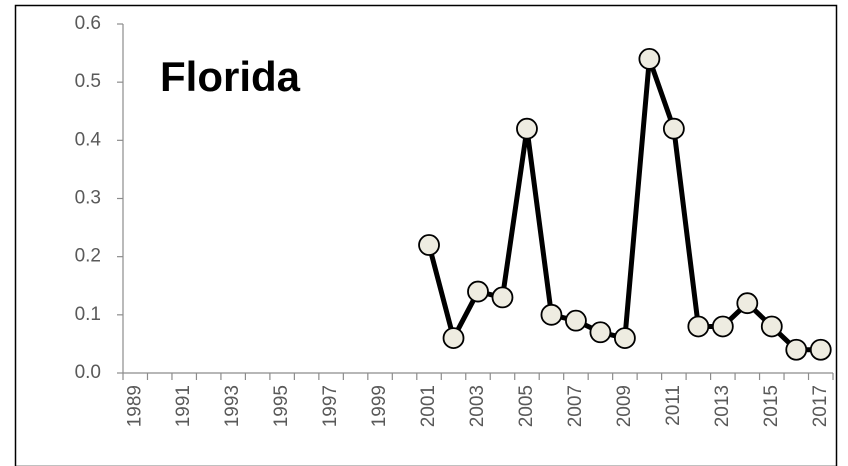 The image size is (848, 466). I want to click on x-tick-label: 2007, so click(575, 406).